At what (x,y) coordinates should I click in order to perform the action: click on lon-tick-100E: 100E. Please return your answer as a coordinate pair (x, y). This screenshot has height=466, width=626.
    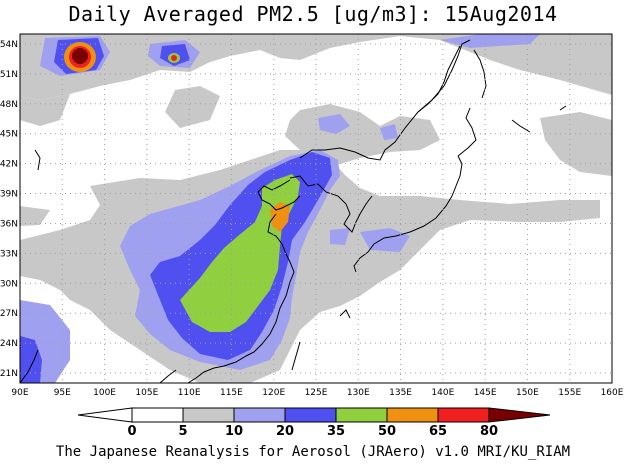
    Looking at the image, I should click on (104, 393).